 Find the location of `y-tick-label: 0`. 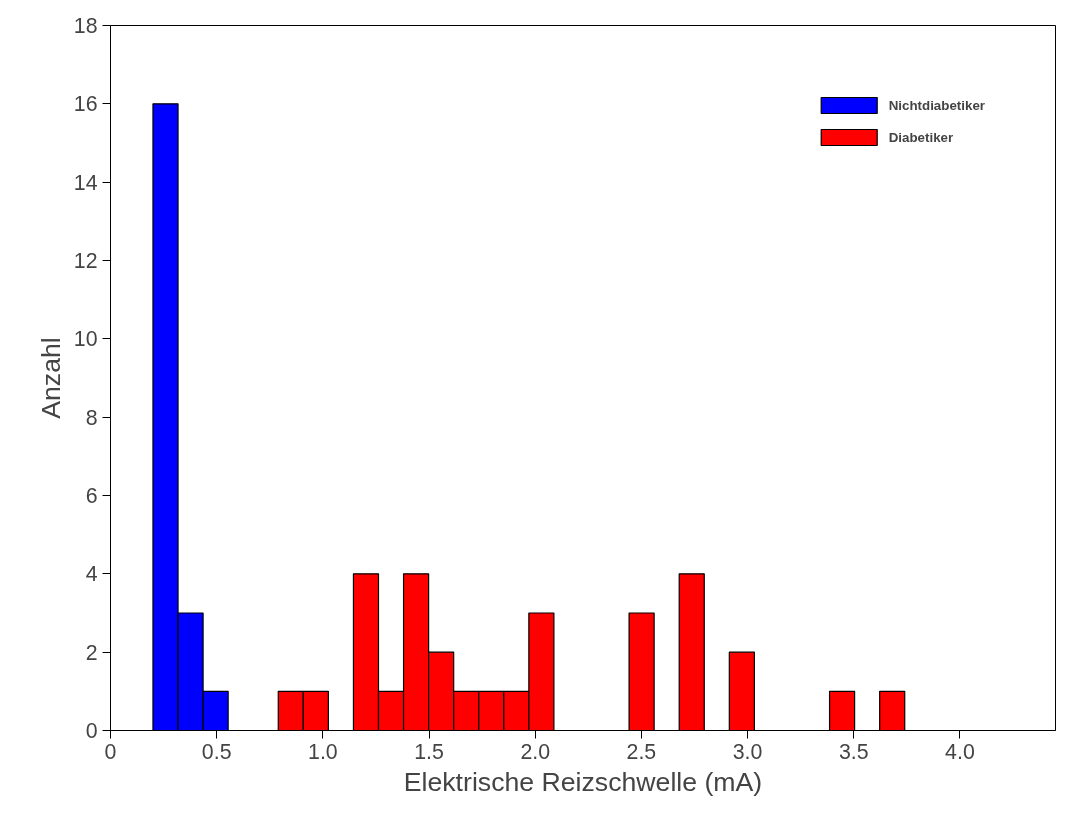

y-tick-label: 0 is located at coordinates (91, 731).